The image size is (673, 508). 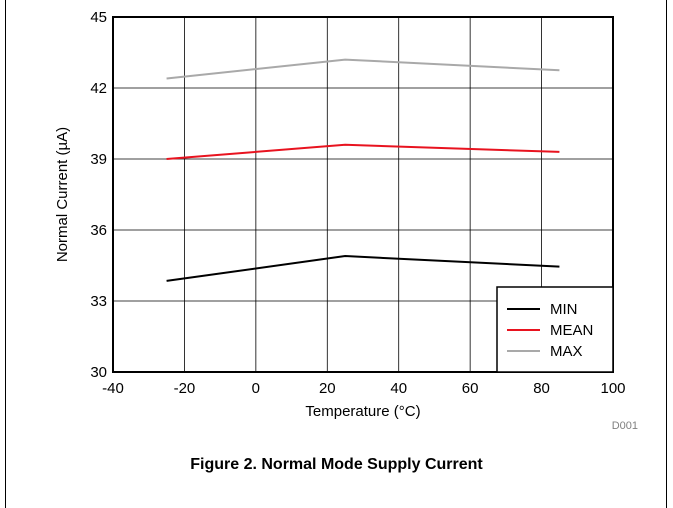 What do you see at coordinates (98, 88) in the screenshot?
I see `y-tick-label: 42` at bounding box center [98, 88].